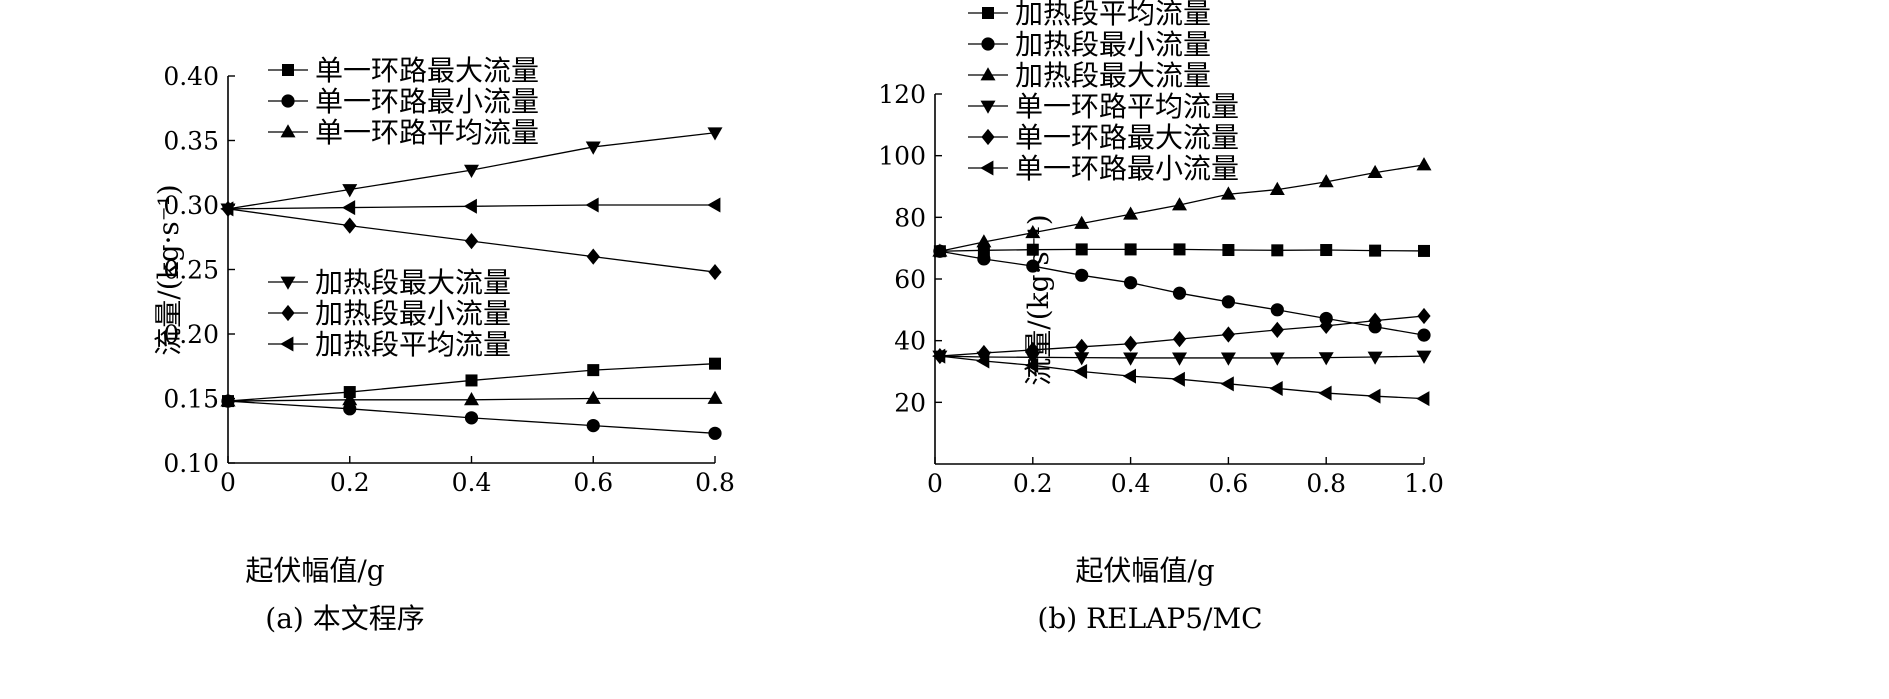  What do you see at coordinates (1326, 483) in the screenshot?
I see `chart-b-x-tick-label: 0.8` at bounding box center [1326, 483].